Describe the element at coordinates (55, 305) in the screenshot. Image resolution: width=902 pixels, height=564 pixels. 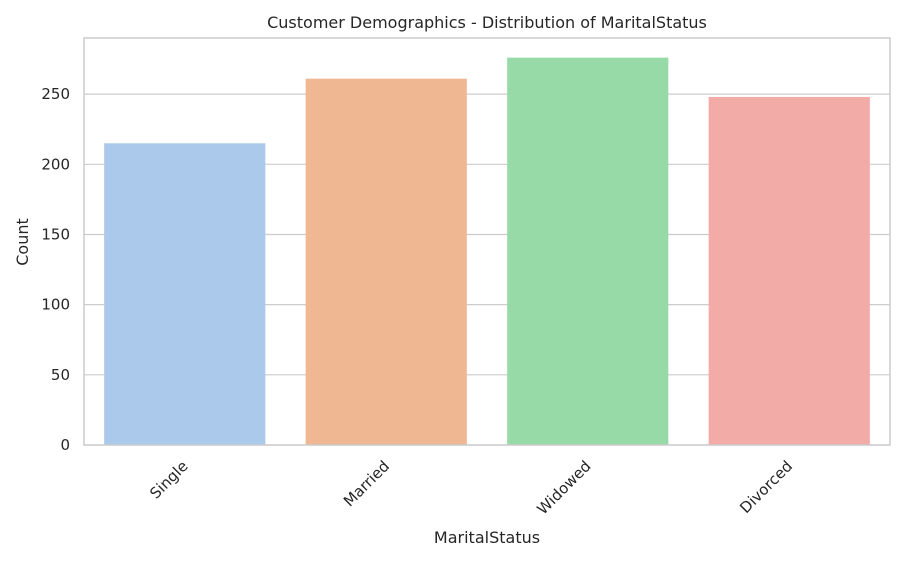
I see `y-tick-label: 100` at that location.